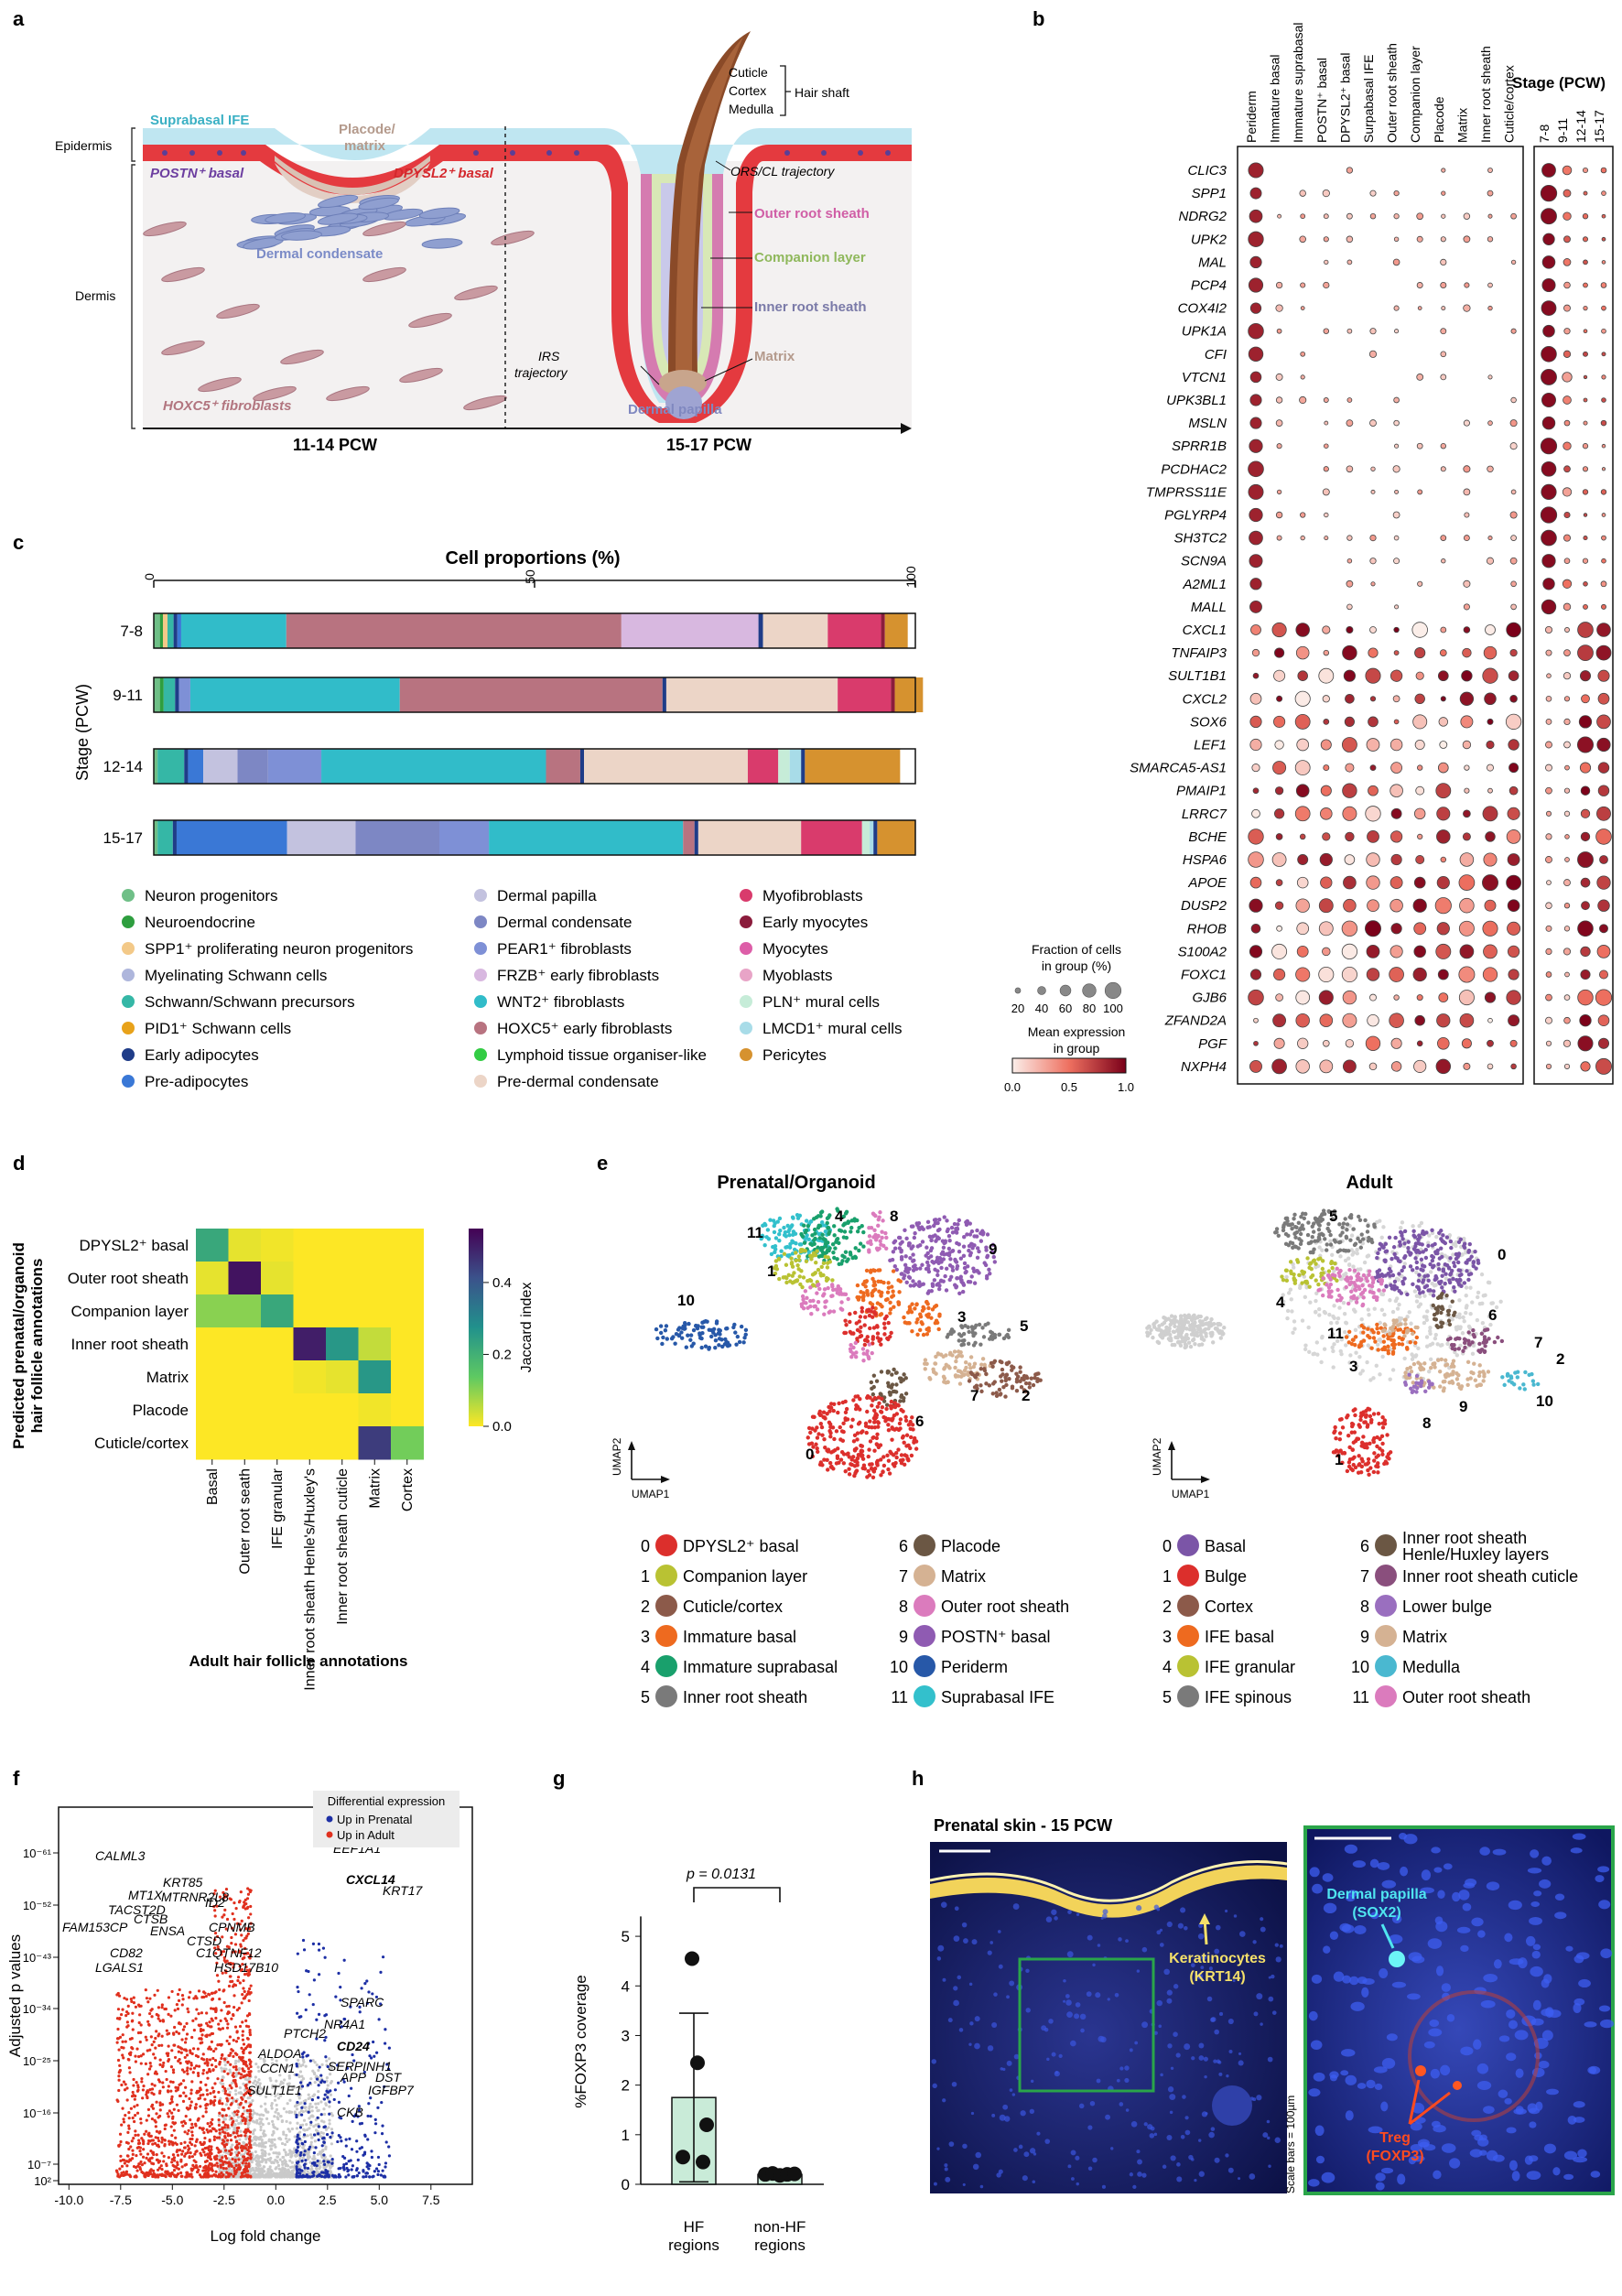  I want to click on umap-legend-number: 9, so click(1365, 1637).